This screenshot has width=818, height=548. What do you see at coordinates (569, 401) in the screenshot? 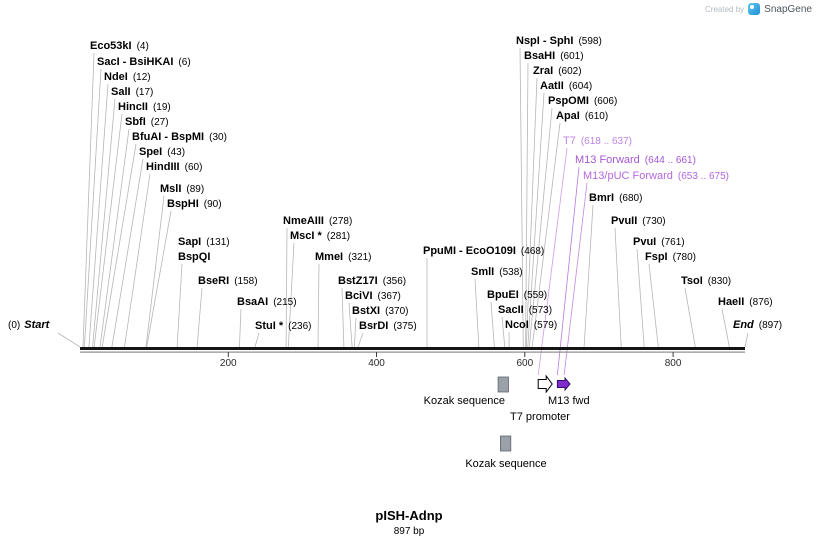
I see `m13-fwd-arrow-label: M13 fwd` at bounding box center [569, 401].